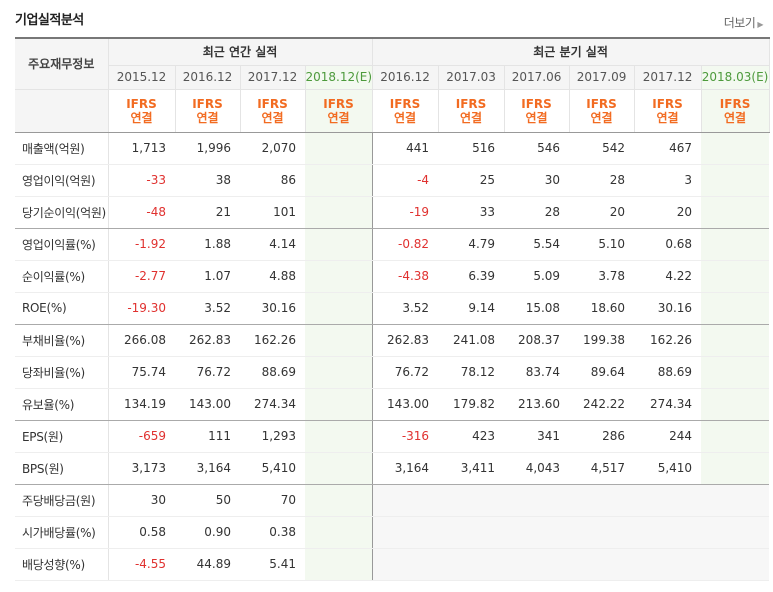  What do you see at coordinates (602, 180) in the screenshot?
I see `quarterly-value-cell: 28` at bounding box center [602, 180].